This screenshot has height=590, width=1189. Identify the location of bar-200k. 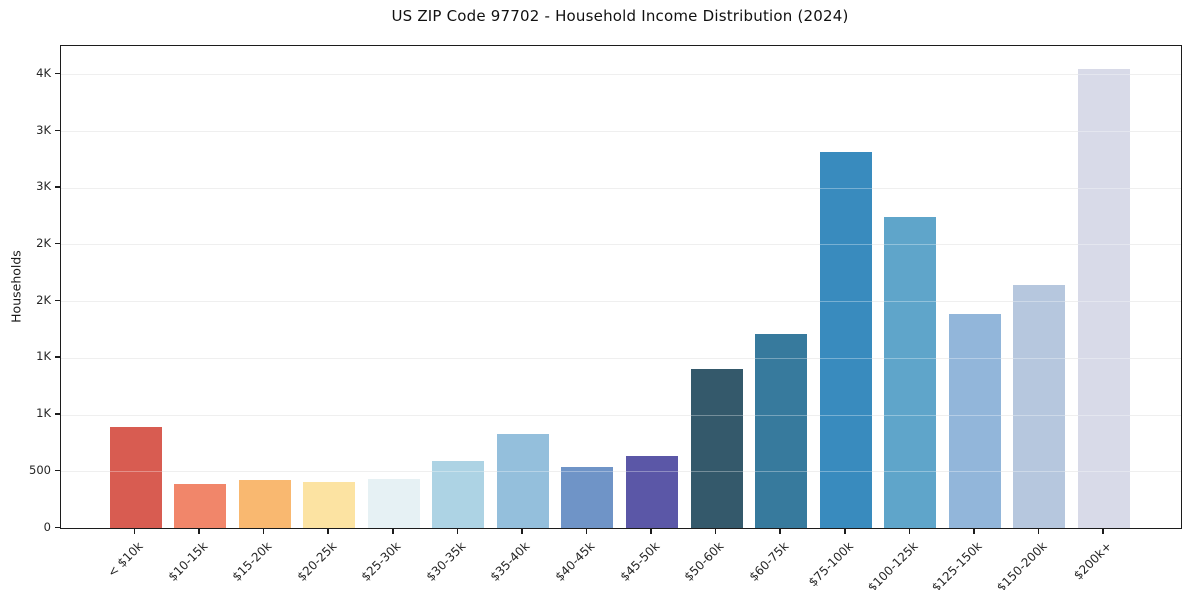
(1104, 298).